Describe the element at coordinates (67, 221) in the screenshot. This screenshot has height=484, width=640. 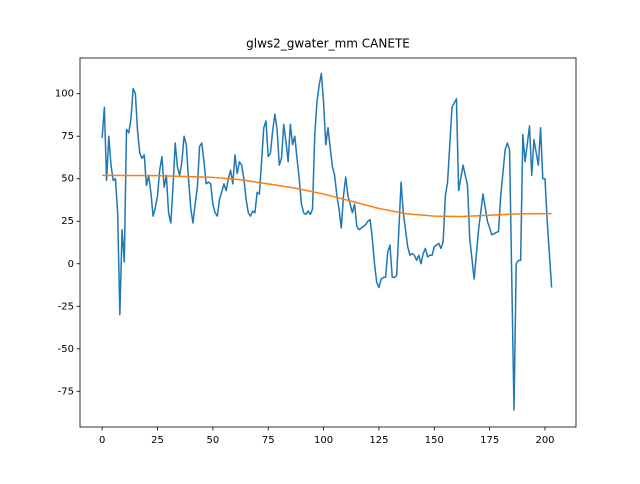
I see `y-tick-label: 25` at that location.